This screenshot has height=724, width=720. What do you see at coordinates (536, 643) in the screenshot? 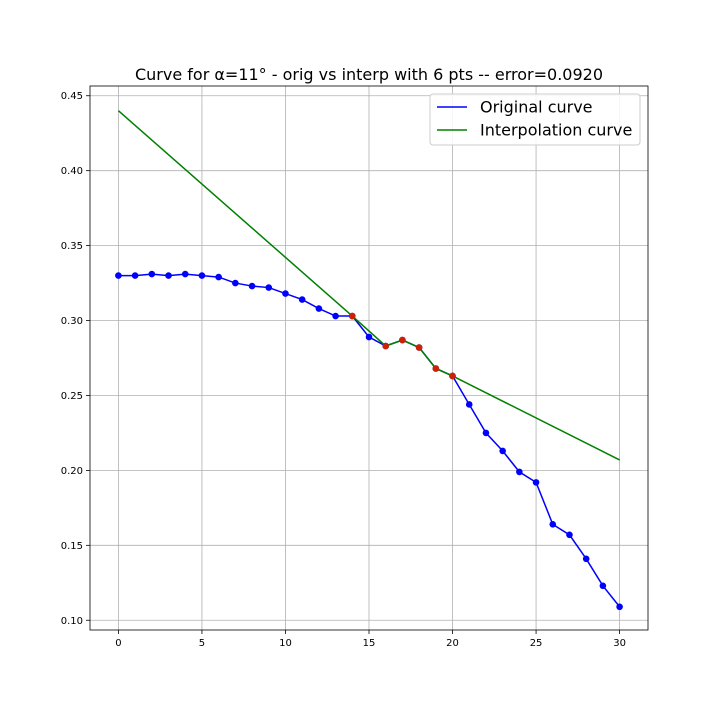
I see `x-tick-label: 25` at bounding box center [536, 643].